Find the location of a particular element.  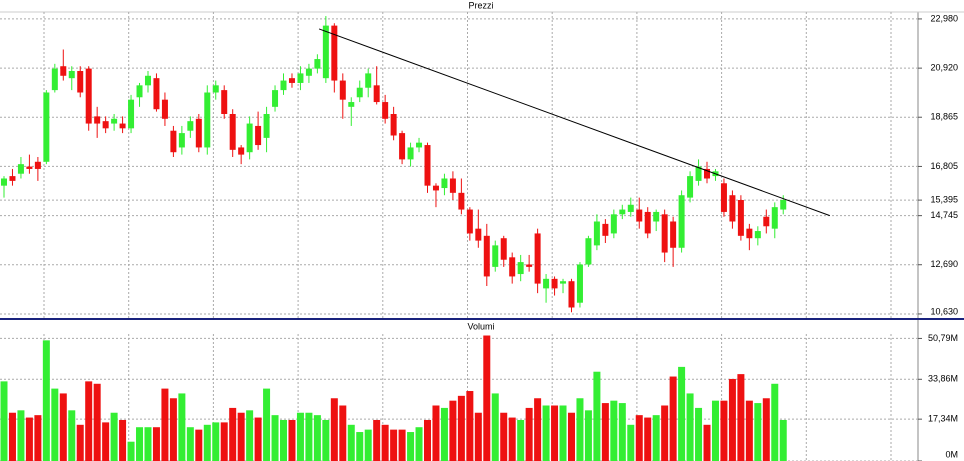

price-panel-title: Prezzi is located at coordinates (480, 5).